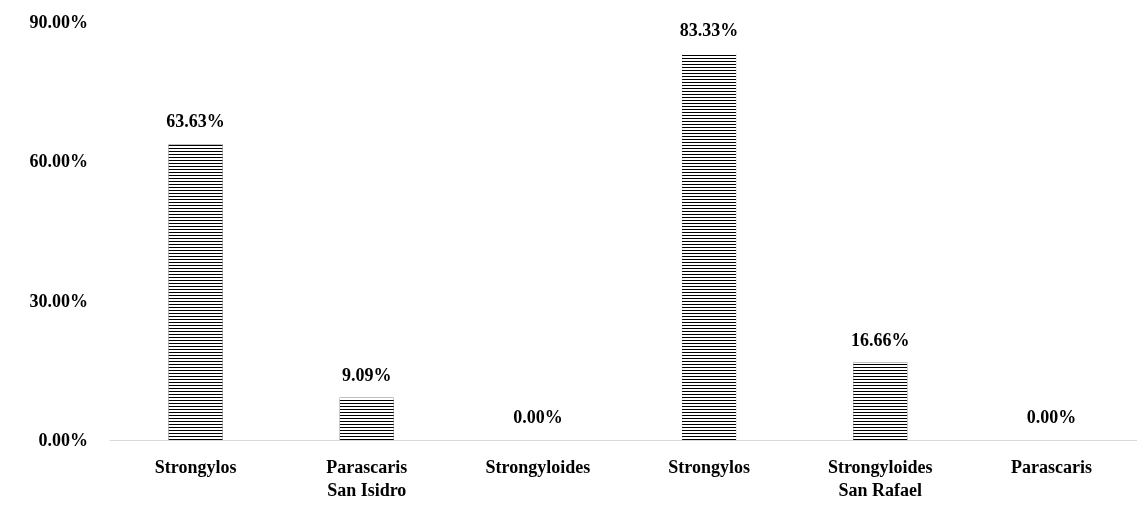  I want to click on text: San Rafael, so click(880, 490).